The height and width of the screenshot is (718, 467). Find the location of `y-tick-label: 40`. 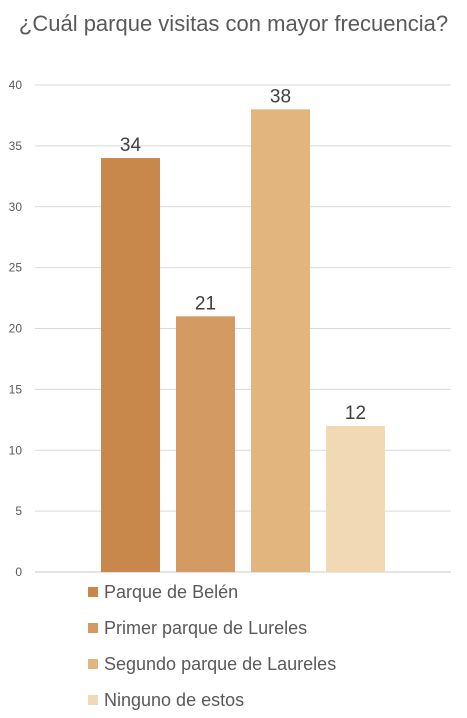

y-tick-label: 40 is located at coordinates (16, 85).